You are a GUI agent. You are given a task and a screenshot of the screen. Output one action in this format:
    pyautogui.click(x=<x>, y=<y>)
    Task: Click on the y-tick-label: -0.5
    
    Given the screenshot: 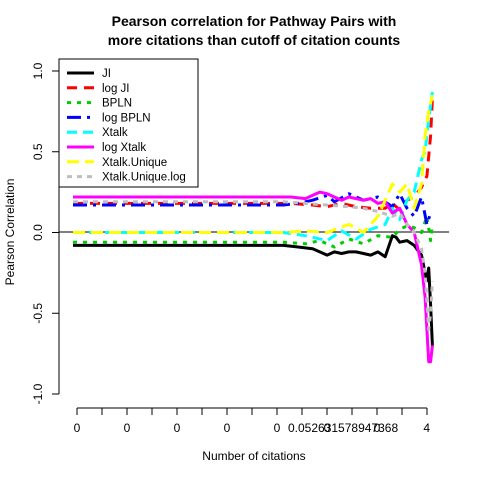 What is the action you would take?
    pyautogui.click(x=38, y=313)
    